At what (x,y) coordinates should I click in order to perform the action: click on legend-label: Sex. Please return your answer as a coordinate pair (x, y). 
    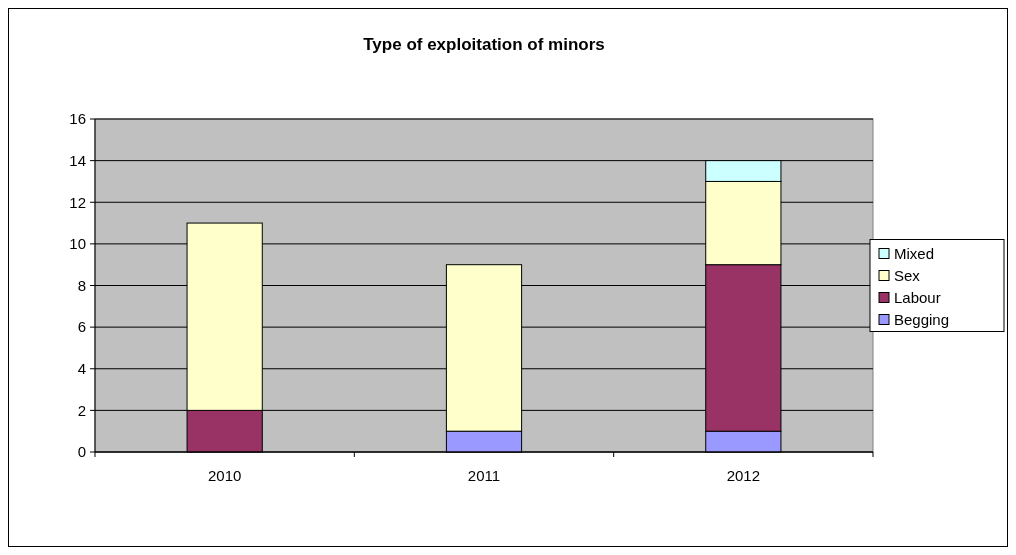
    Looking at the image, I should click on (907, 275).